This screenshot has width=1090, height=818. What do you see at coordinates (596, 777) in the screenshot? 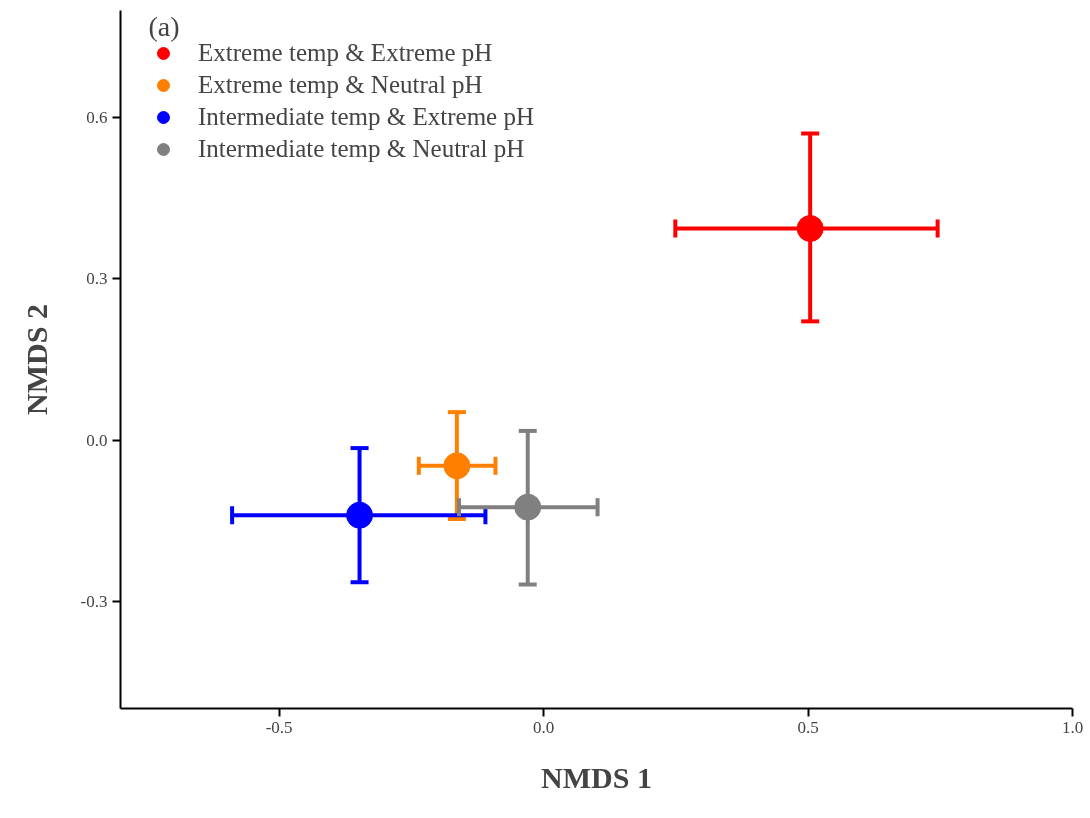
I see `x-axis-title: NMDS 1` at bounding box center [596, 777].